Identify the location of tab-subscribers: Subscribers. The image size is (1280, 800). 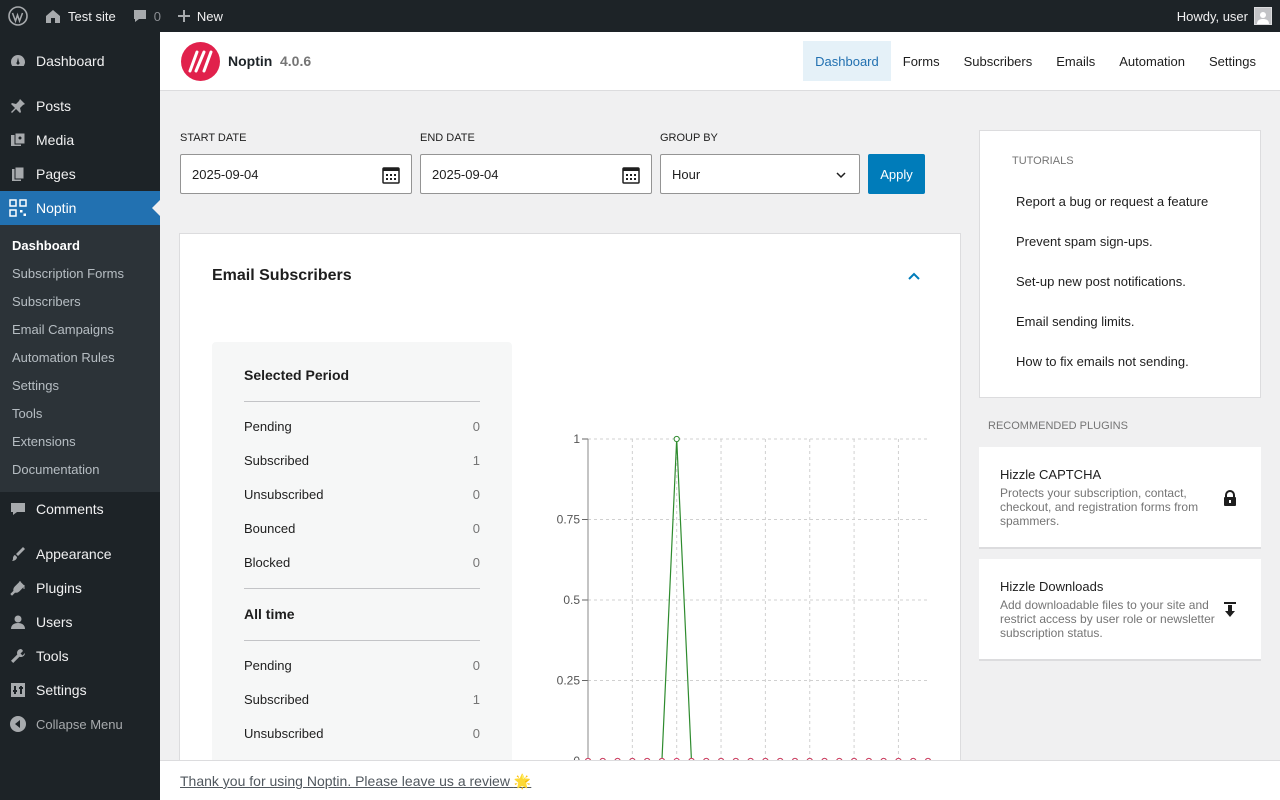
(998, 61).